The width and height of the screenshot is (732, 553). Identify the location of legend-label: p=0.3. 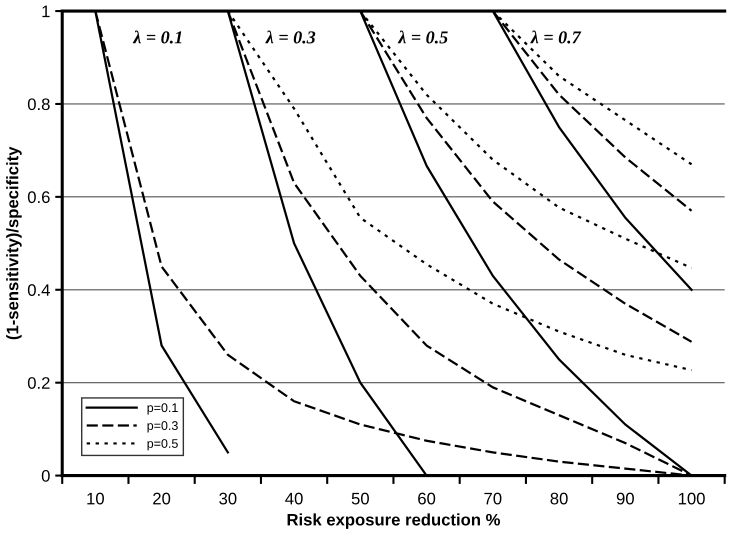
(163, 426).